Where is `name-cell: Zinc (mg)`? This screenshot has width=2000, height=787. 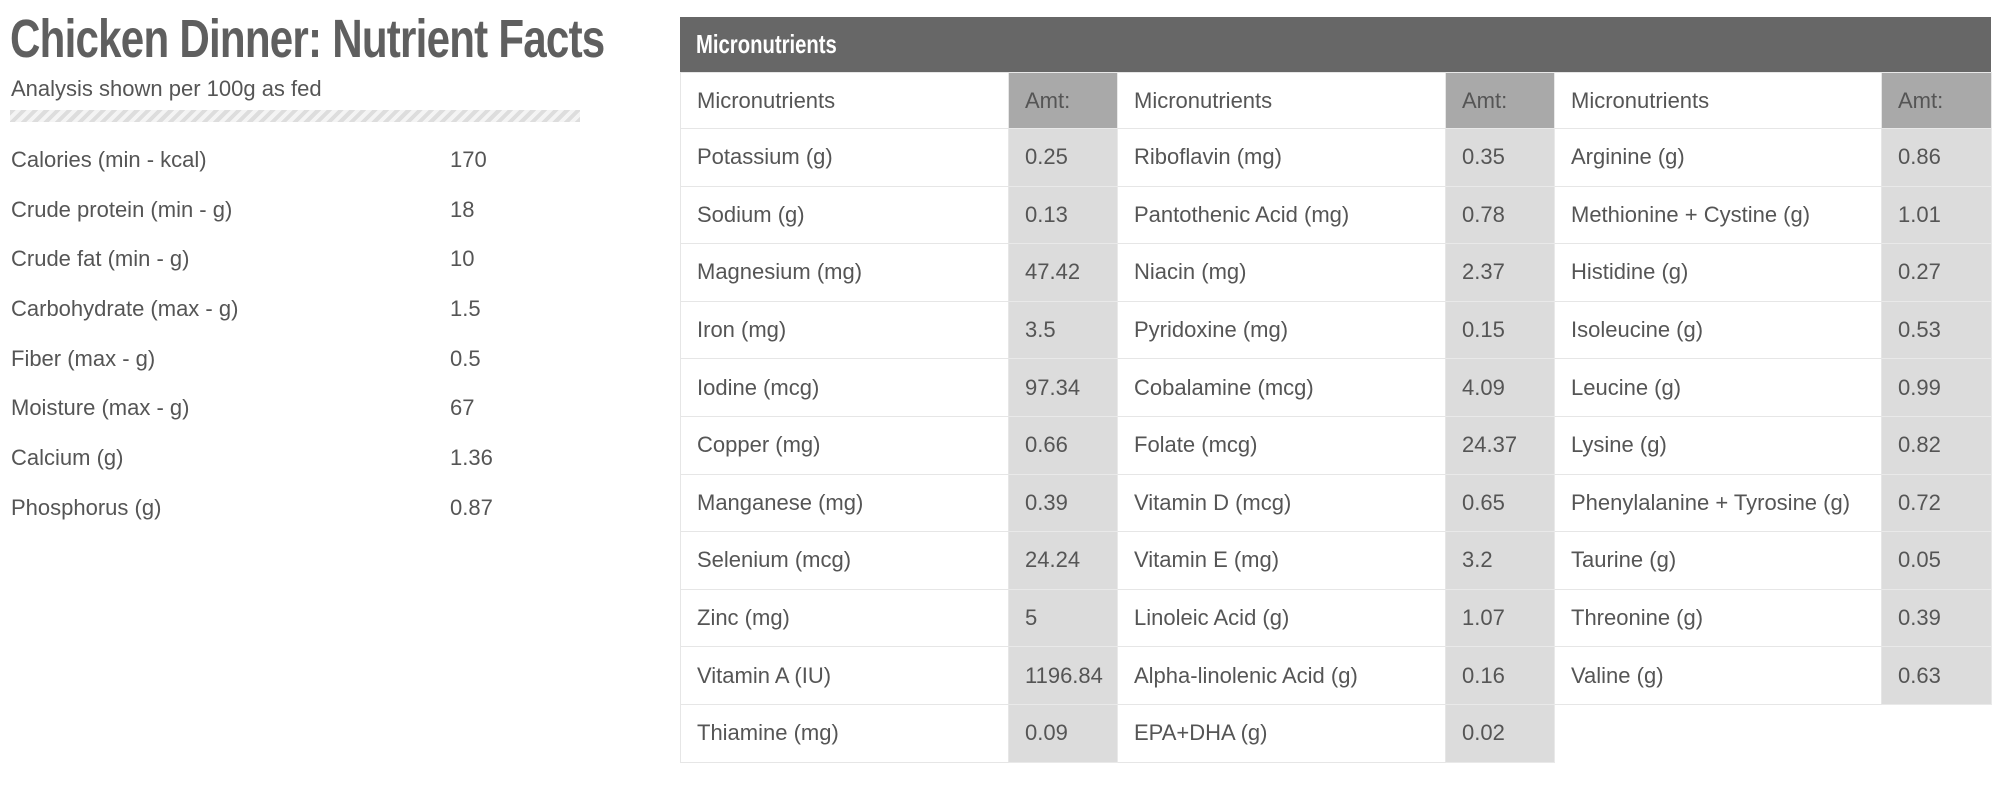
name-cell: Zinc (mg) is located at coordinates (844, 618).